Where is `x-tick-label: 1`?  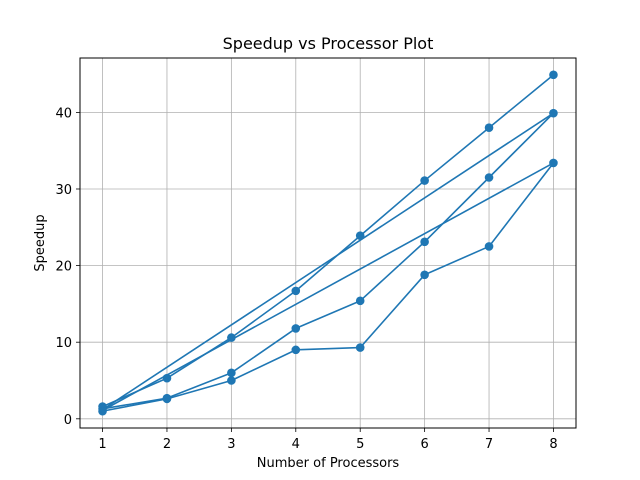 x-tick-label: 1 is located at coordinates (102, 444).